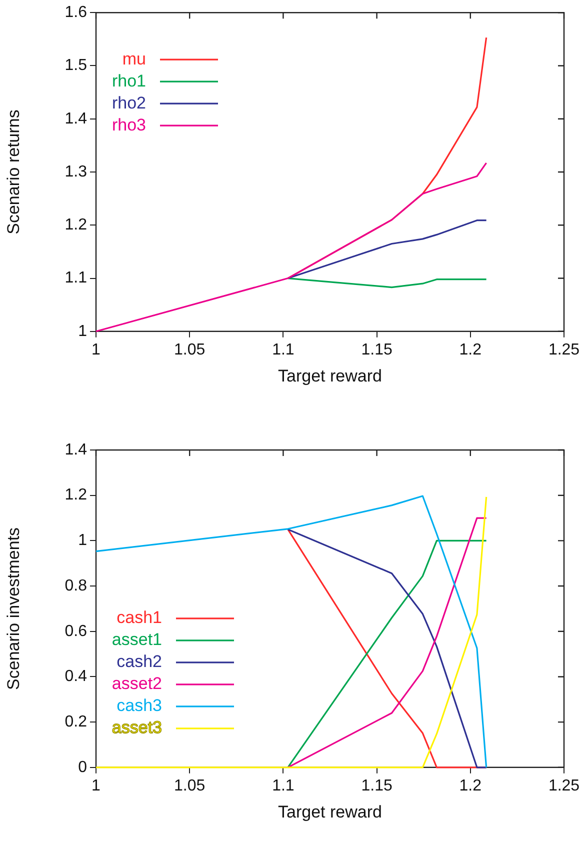 This screenshot has width=584, height=850. I want to click on y-tick-label: 0.8, so click(76, 585).